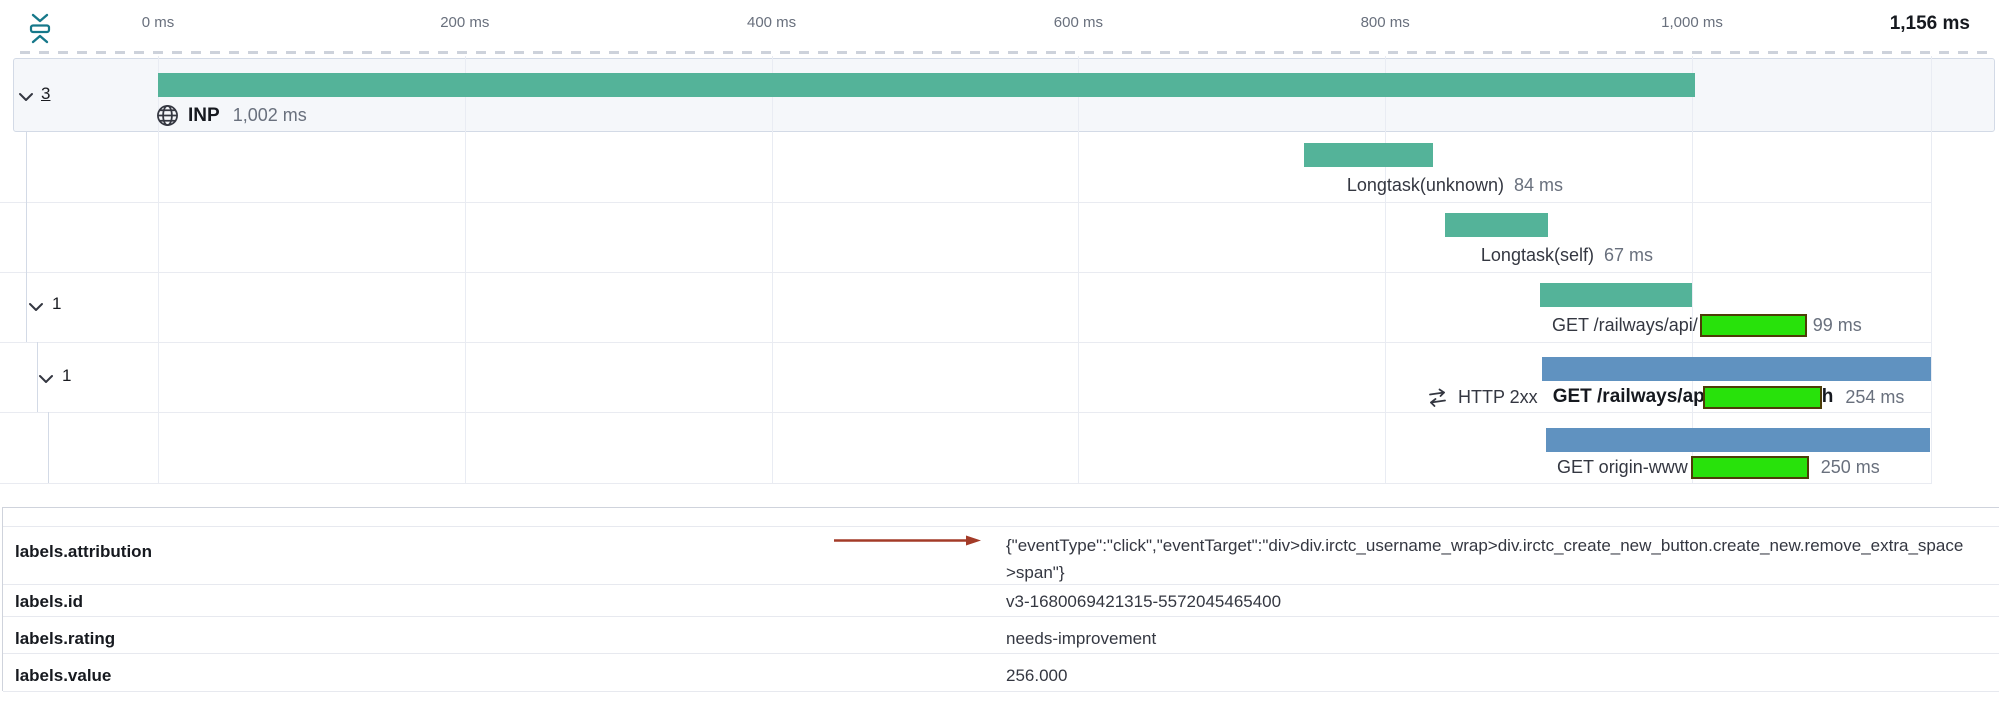 Image resolution: width=1999 pixels, height=717 pixels. I want to click on ruler-tick-label: 400 ms, so click(771, 22).